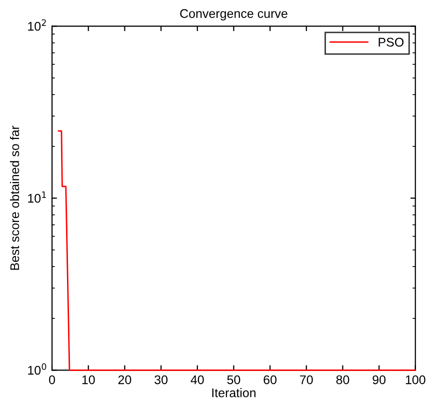 This screenshot has height=409, width=430. What do you see at coordinates (37, 25) in the screenshot?
I see `y-tick-label: 10$^{2}$` at bounding box center [37, 25].